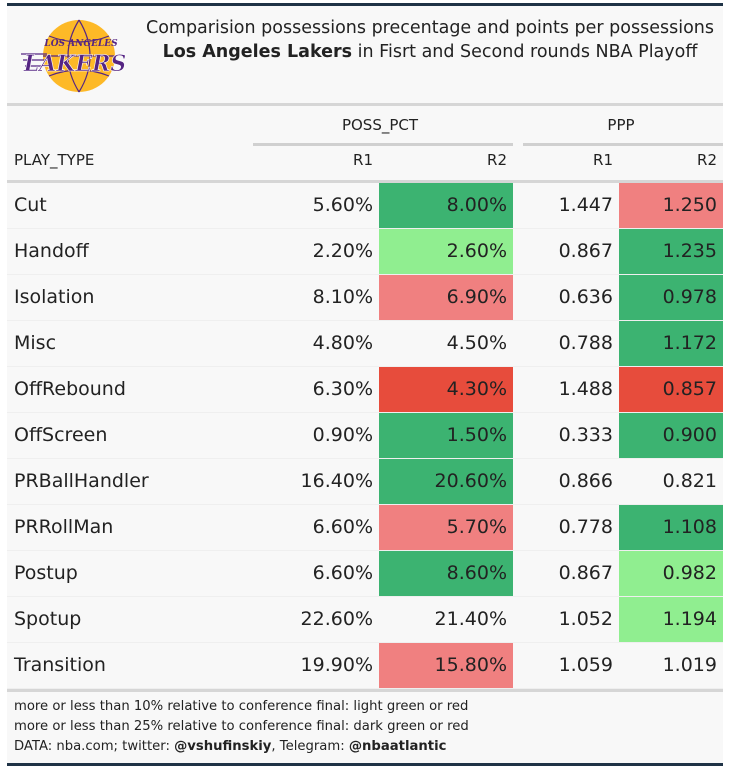 The height and width of the screenshot is (769, 730). I want to click on group-underline-poss-pct, so click(383, 144).